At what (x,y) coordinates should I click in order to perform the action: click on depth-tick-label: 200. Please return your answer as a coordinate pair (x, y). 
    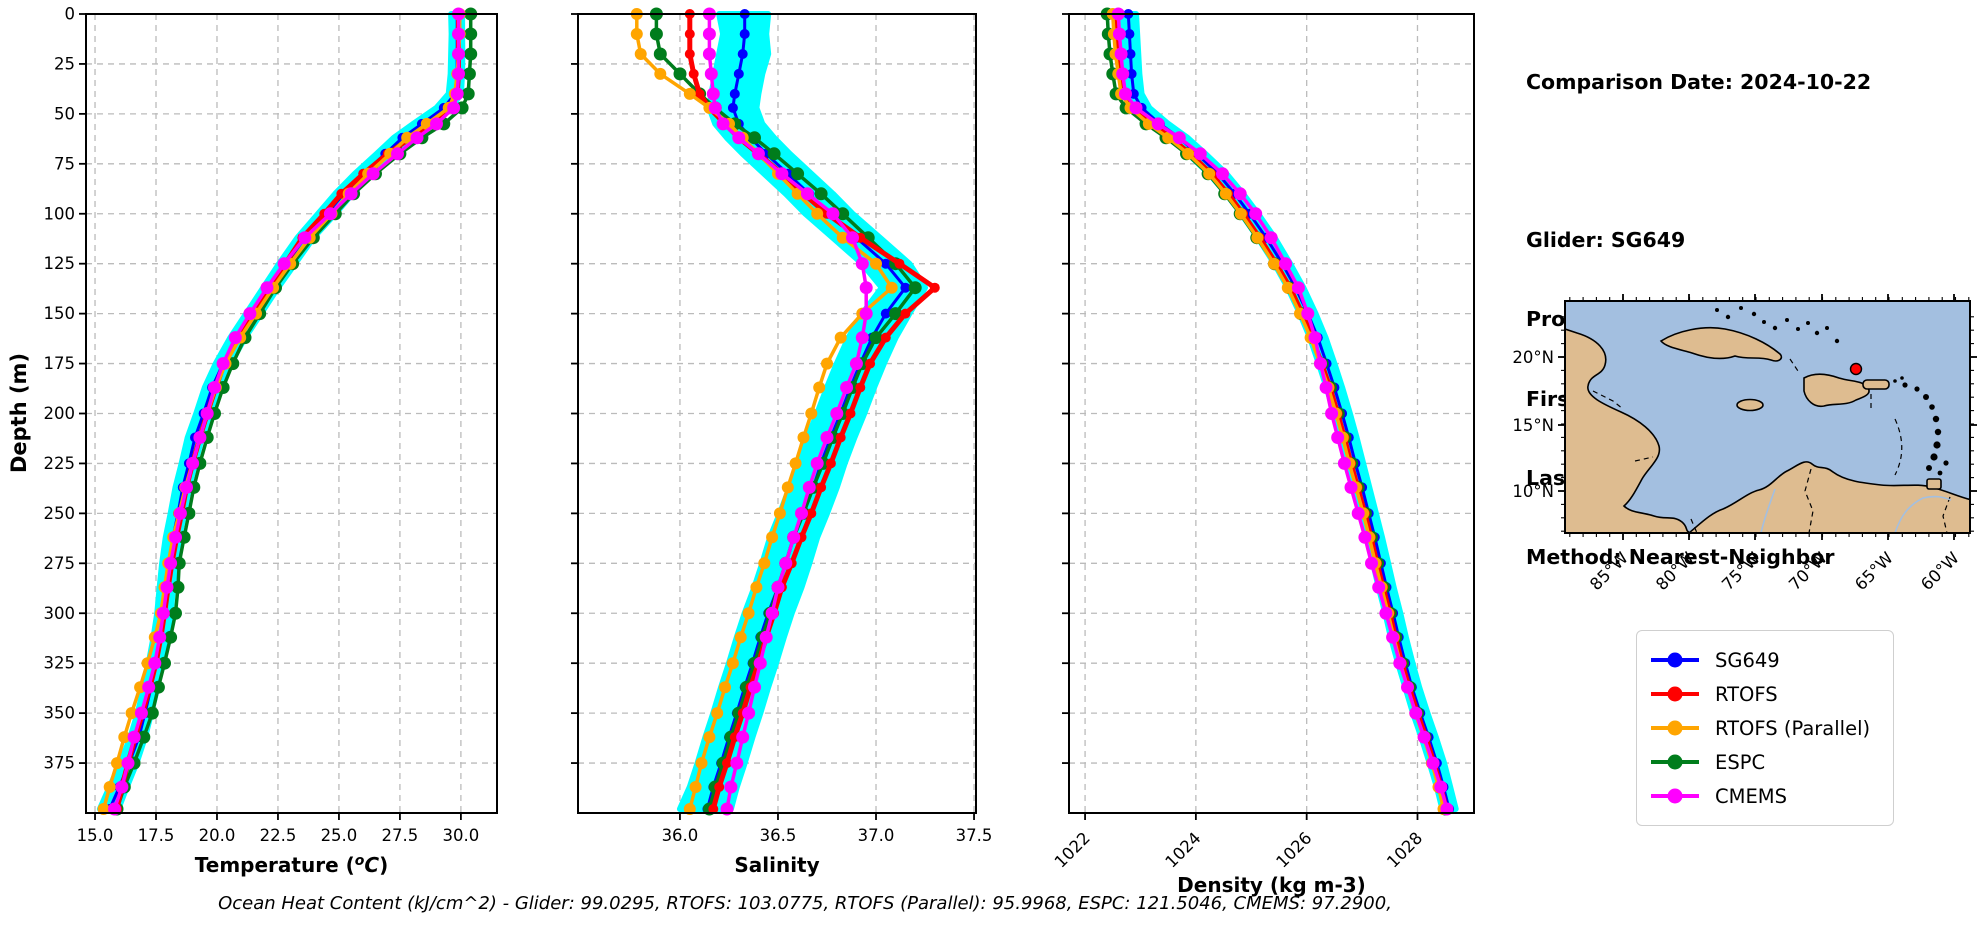
    Looking at the image, I should click on (60, 413).